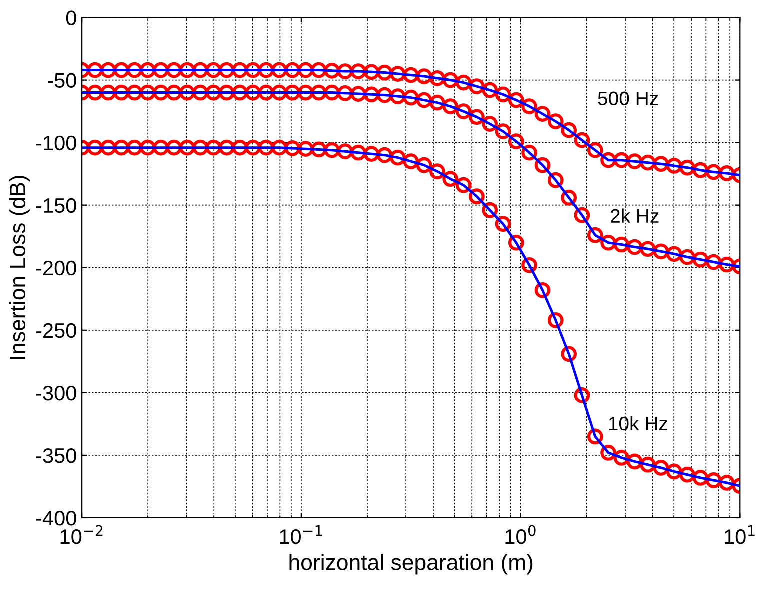  What do you see at coordinates (740, 534) in the screenshot?
I see `x-tick-label: 10$^{1}$` at bounding box center [740, 534].